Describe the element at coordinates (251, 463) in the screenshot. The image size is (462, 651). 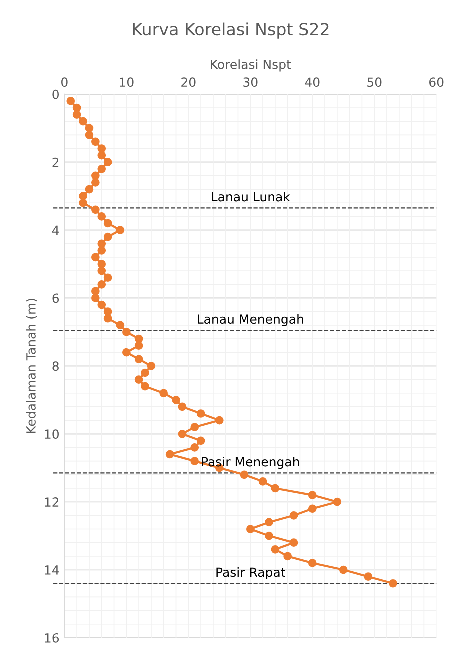
I see `ref-line-label: Pasir Menengah` at that location.